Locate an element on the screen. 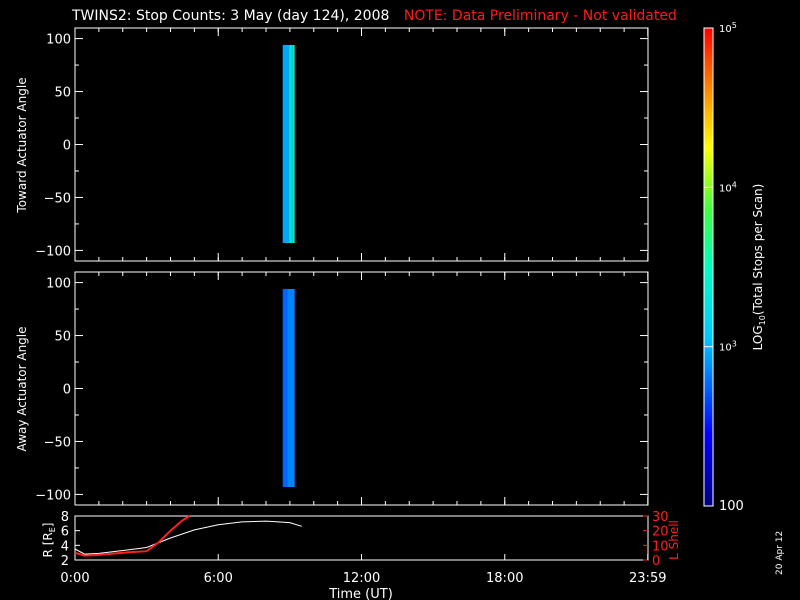 Image resolution: width=800 pixels, height=600 pixels. x-tick-label: 12:00 is located at coordinates (361, 578).